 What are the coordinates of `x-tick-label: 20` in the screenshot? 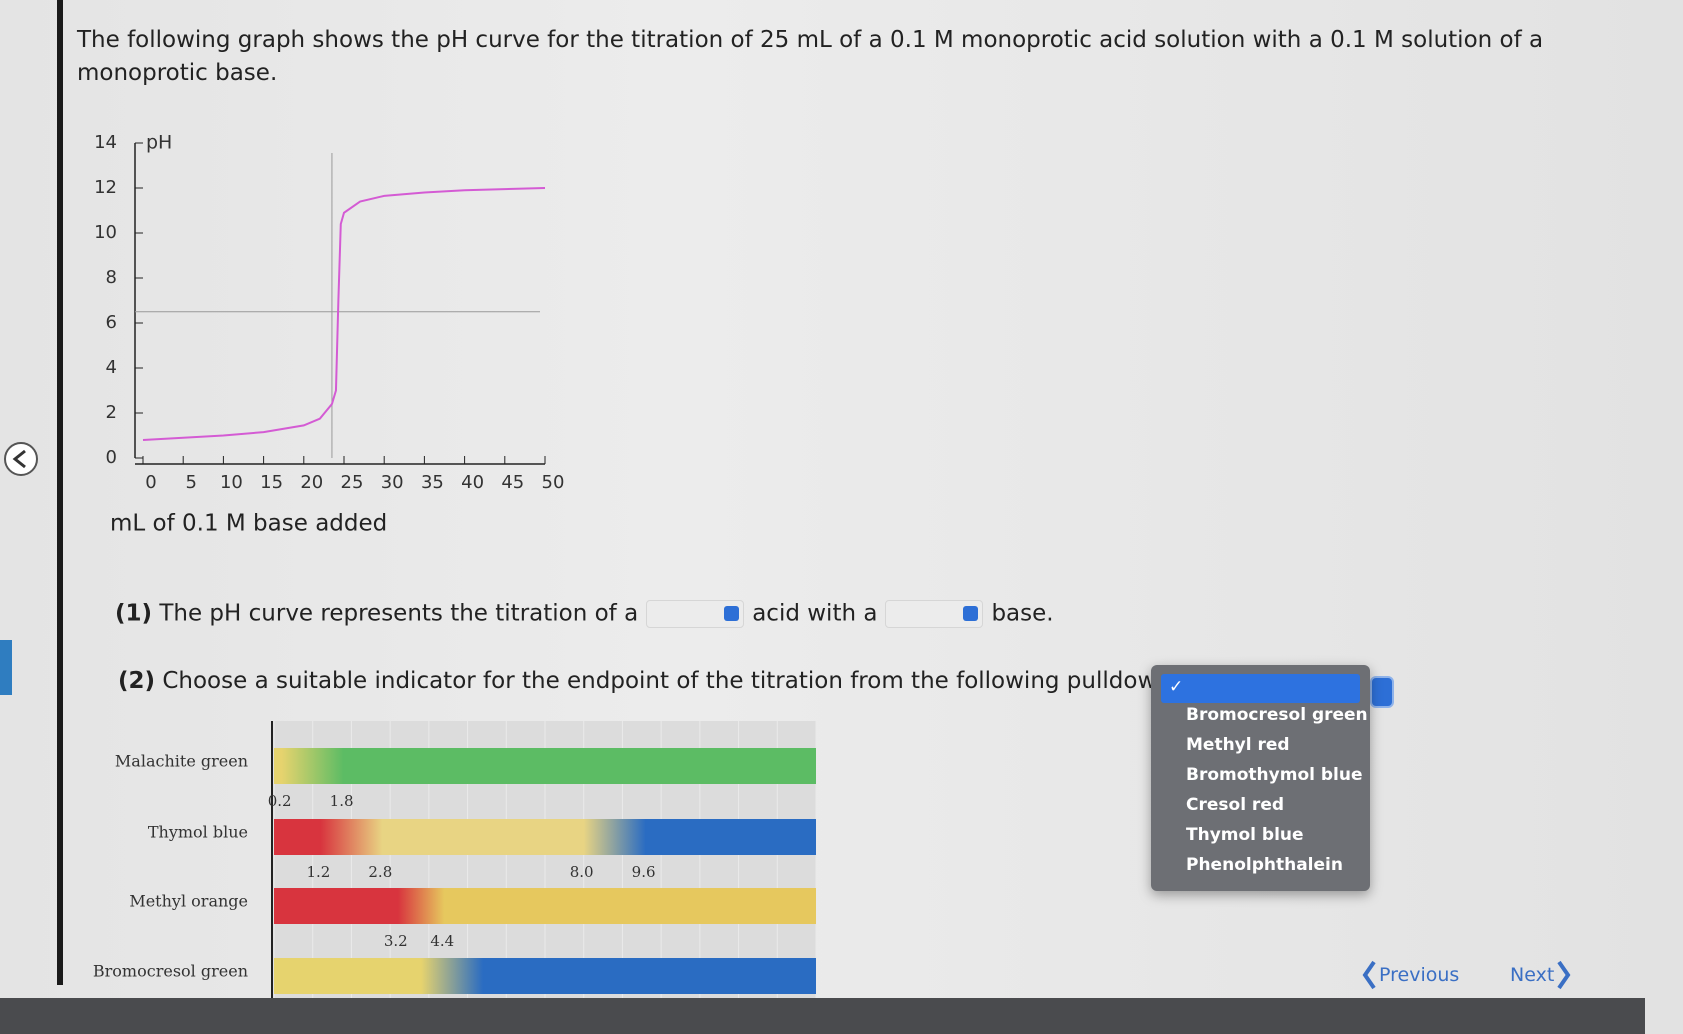 It's located at (311, 482).